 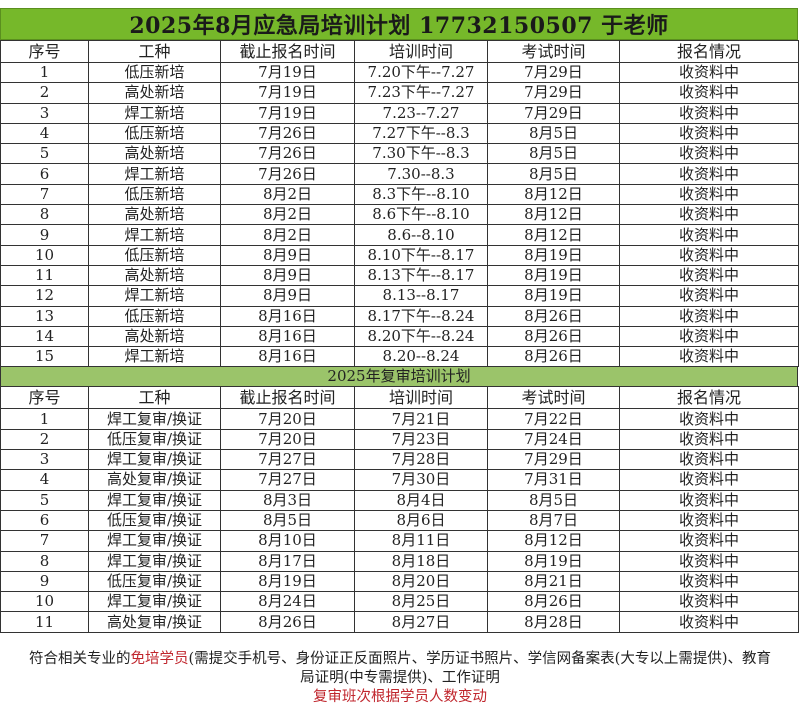 What do you see at coordinates (44, 113) in the screenshot?
I see `table-cell: 3` at bounding box center [44, 113].